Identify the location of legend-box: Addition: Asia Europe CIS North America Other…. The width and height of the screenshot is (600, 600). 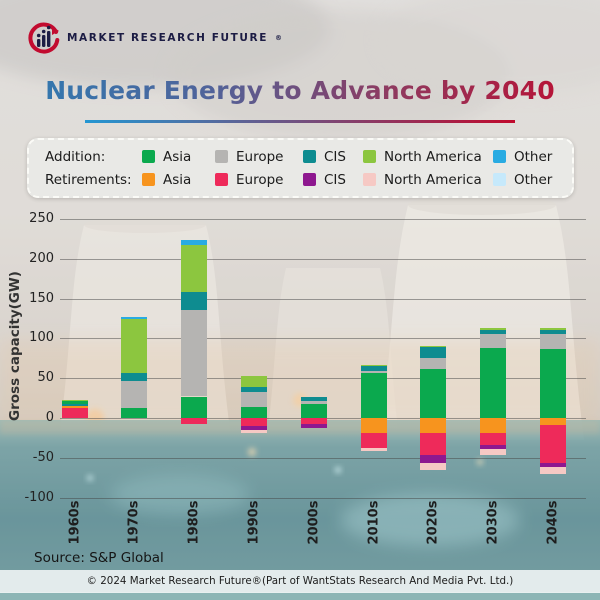
(300, 168).